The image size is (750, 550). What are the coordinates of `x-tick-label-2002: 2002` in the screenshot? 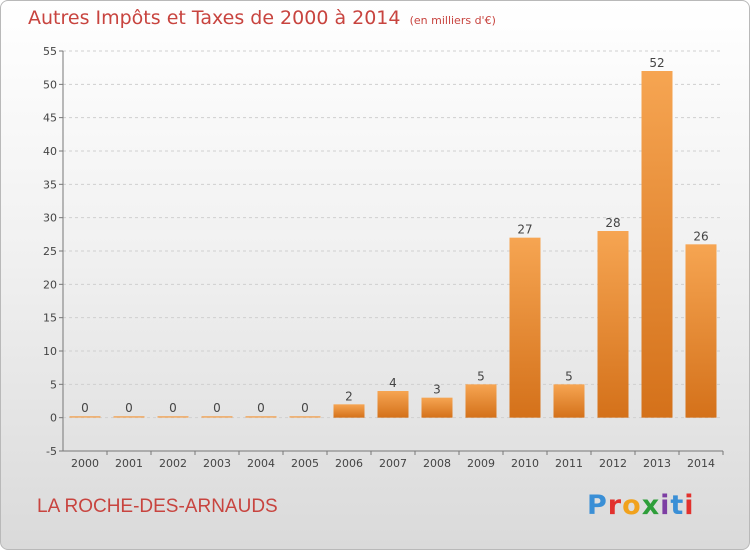 It's located at (173, 463).